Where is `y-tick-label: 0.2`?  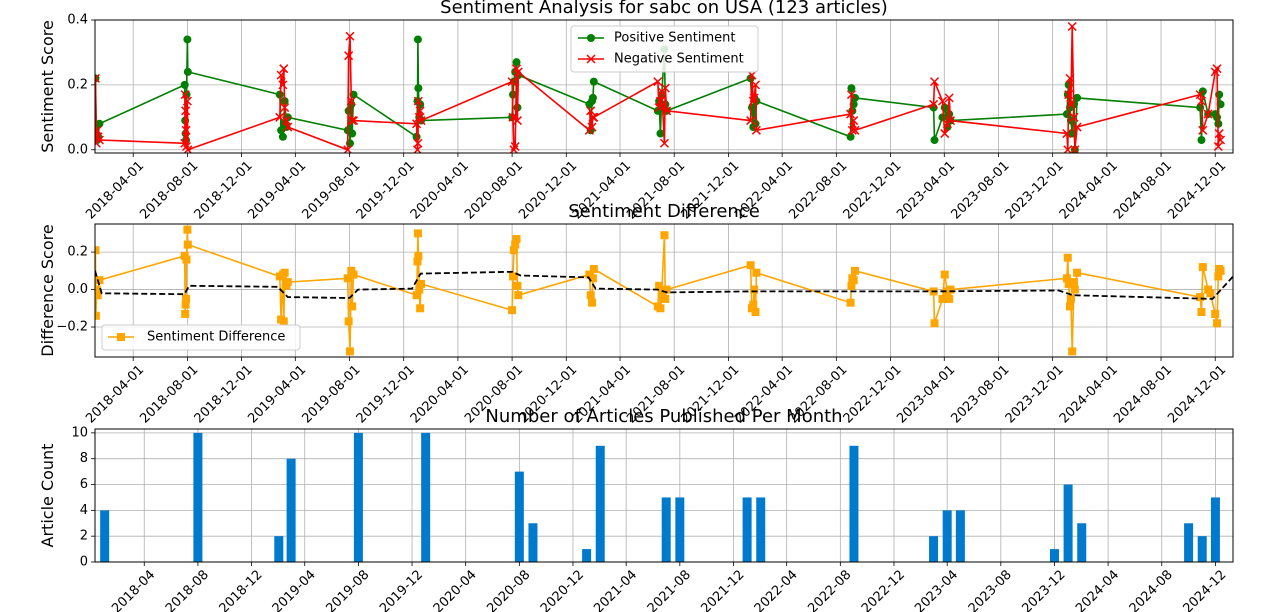
y-tick-label: 0.2 is located at coordinates (77, 252).